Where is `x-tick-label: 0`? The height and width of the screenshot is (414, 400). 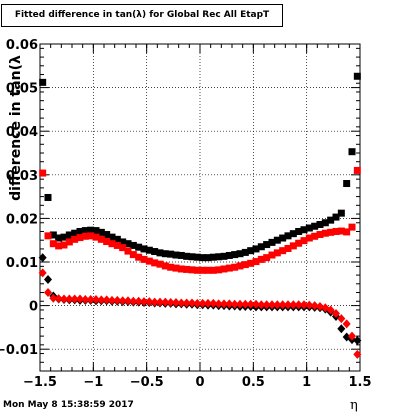
x-tick-label: 0 is located at coordinates (199, 382).